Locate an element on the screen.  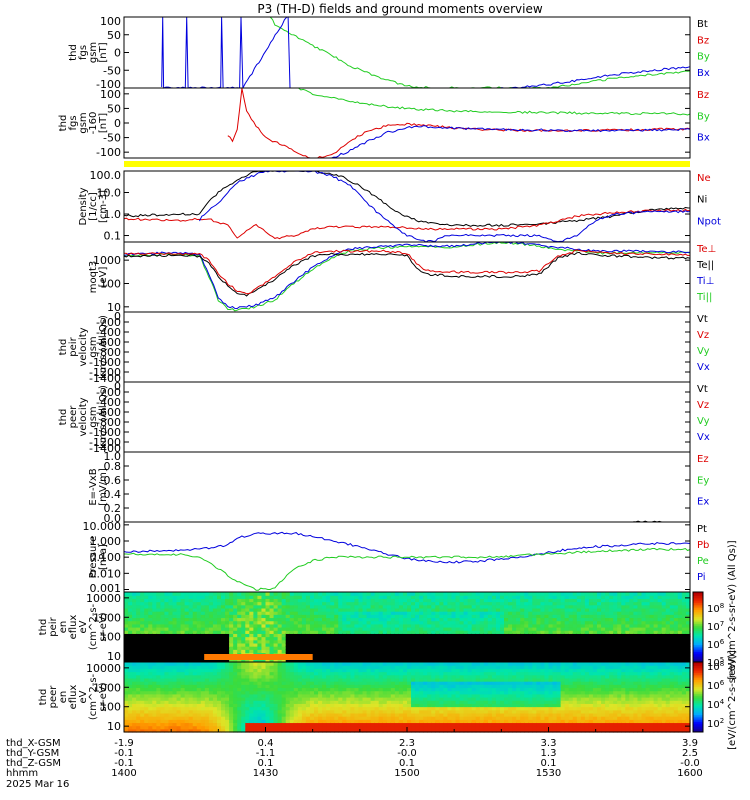
y-axis-label: thd is located at coordinates (73, 52).